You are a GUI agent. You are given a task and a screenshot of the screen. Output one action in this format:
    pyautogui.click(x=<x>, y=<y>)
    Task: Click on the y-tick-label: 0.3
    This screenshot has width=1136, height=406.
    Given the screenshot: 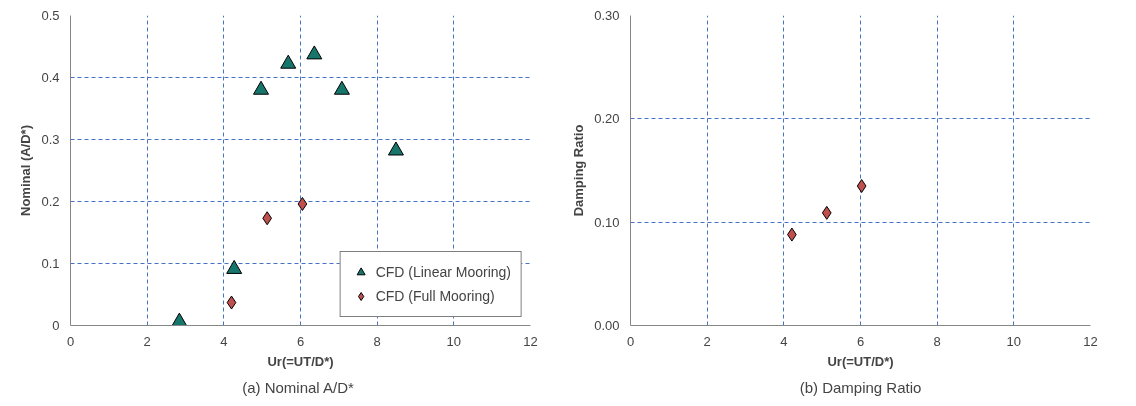 What is the action you would take?
    pyautogui.click(x=50, y=139)
    